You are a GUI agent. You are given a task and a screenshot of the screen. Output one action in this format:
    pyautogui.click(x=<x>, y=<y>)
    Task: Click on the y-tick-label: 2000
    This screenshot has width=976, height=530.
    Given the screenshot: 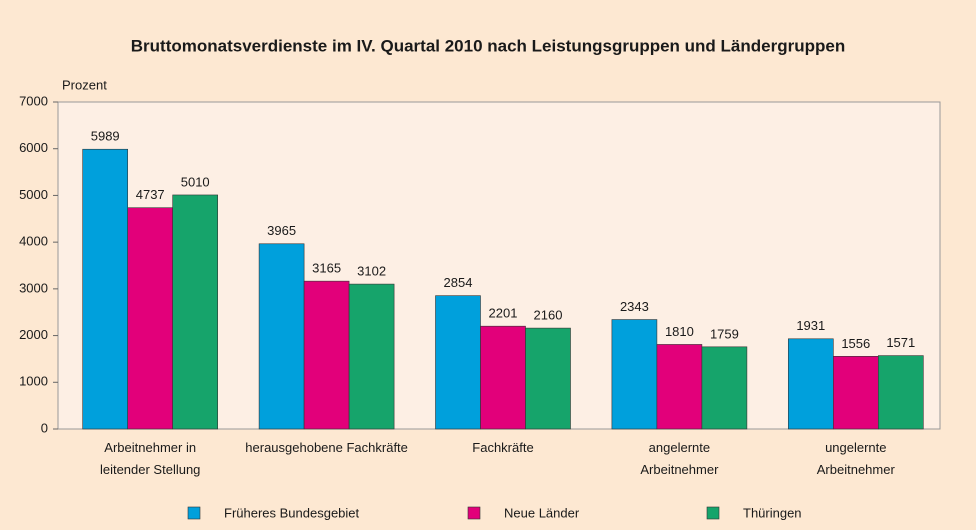 What is the action you would take?
    pyautogui.click(x=33, y=334)
    